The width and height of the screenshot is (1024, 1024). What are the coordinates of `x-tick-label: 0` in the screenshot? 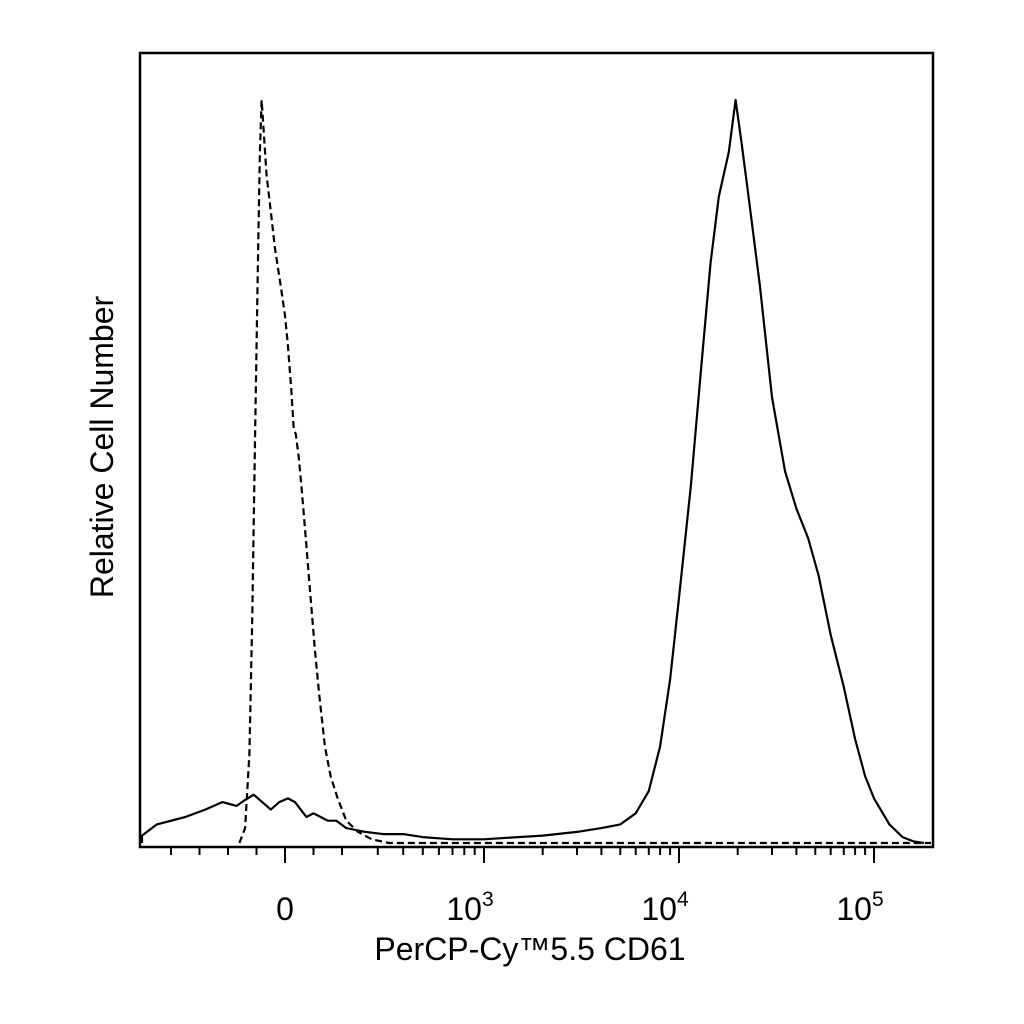 It's located at (285, 909).